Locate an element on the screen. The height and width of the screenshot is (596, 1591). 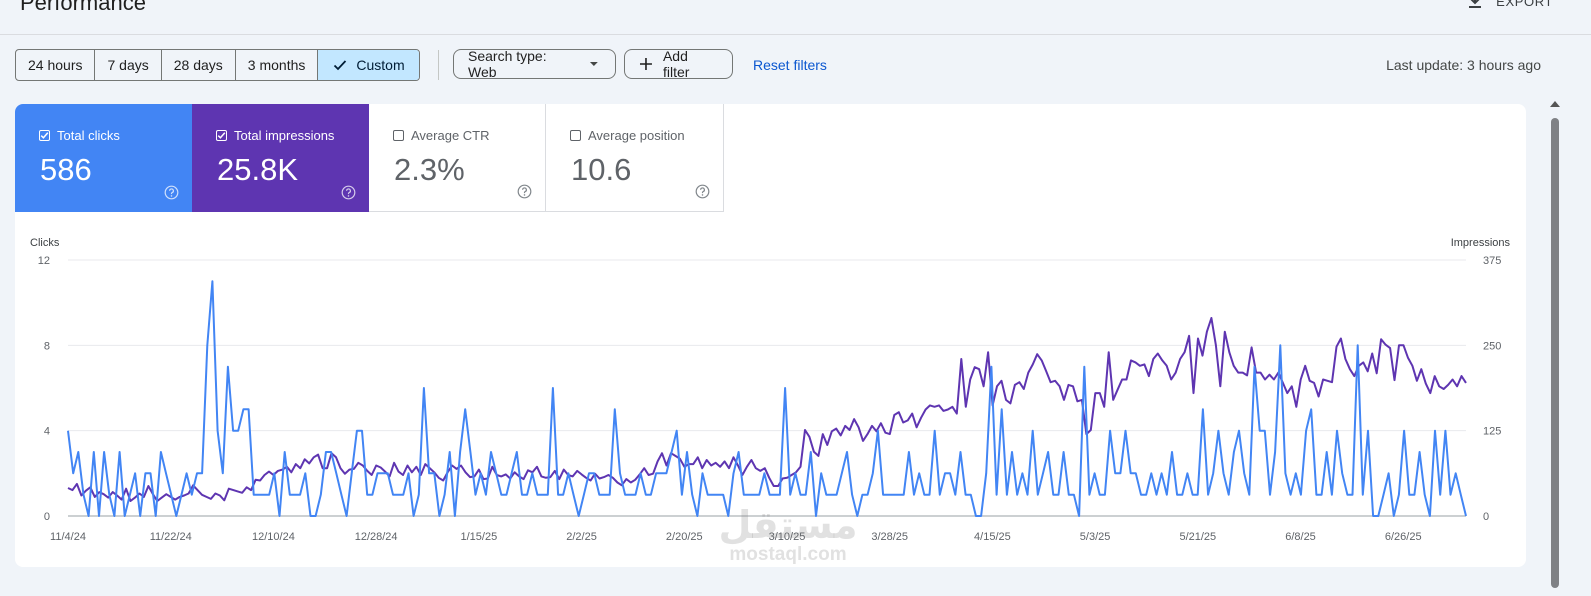
metric-value: 586 is located at coordinates (66, 169).